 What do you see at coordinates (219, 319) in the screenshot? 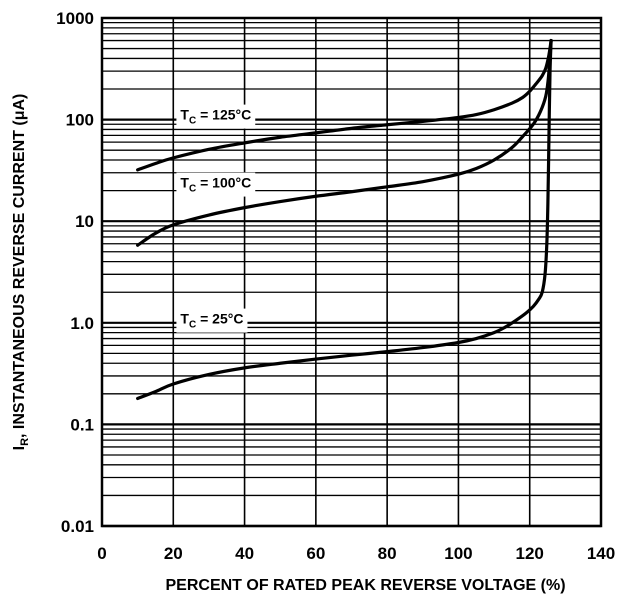
I see `series-label-value: = 25°C` at bounding box center [219, 319].